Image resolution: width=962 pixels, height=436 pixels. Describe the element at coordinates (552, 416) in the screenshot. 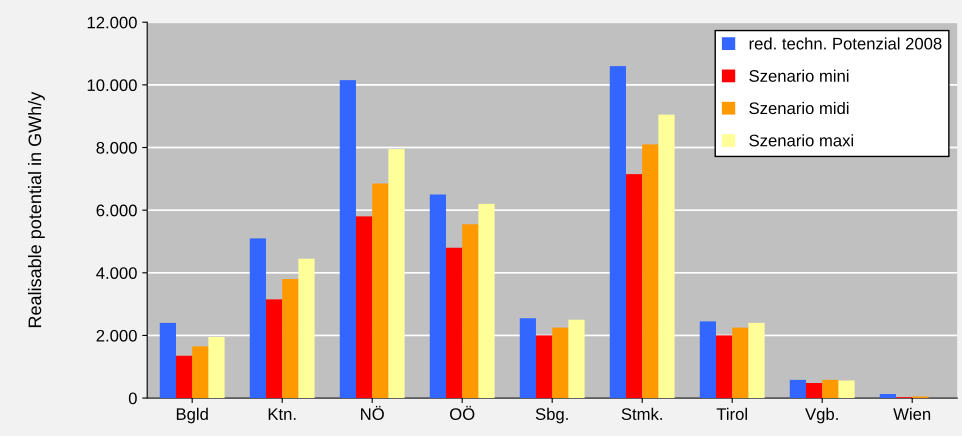

I see `x-tick-label: Sbg.` at that location.